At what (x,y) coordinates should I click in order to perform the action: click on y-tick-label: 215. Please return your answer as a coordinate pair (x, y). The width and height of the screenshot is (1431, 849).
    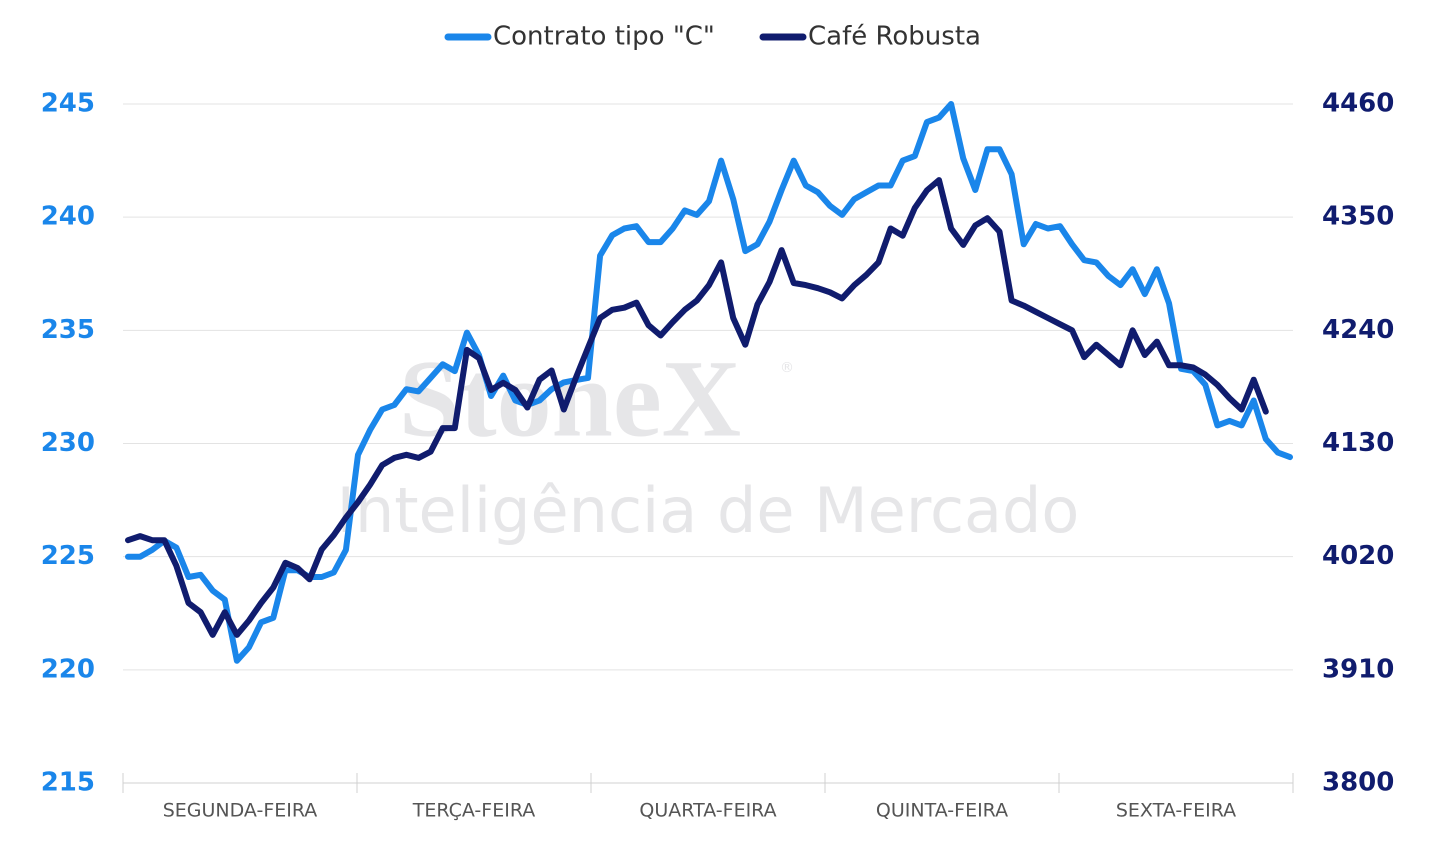
    Looking at the image, I should click on (68, 783).